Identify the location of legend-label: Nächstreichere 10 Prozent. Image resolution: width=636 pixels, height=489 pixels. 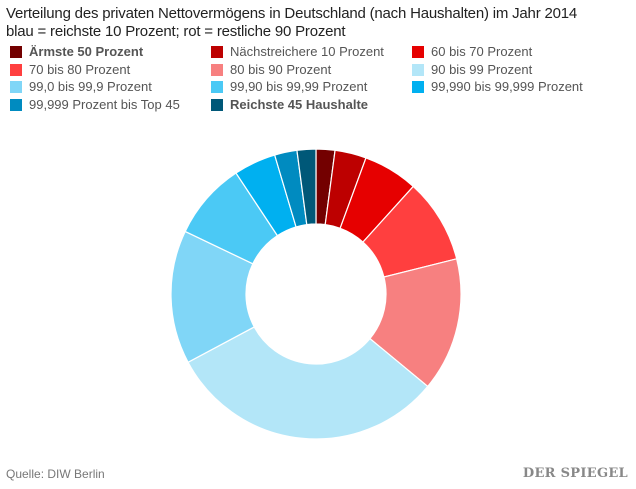
(307, 51).